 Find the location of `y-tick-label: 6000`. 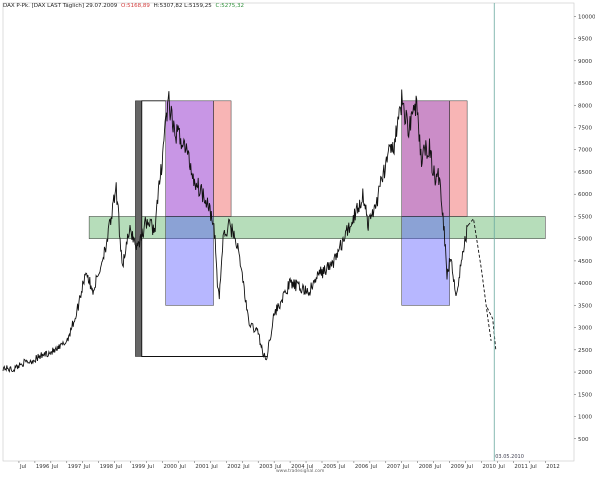

y-tick-label: 6000 is located at coordinates (585, 195).